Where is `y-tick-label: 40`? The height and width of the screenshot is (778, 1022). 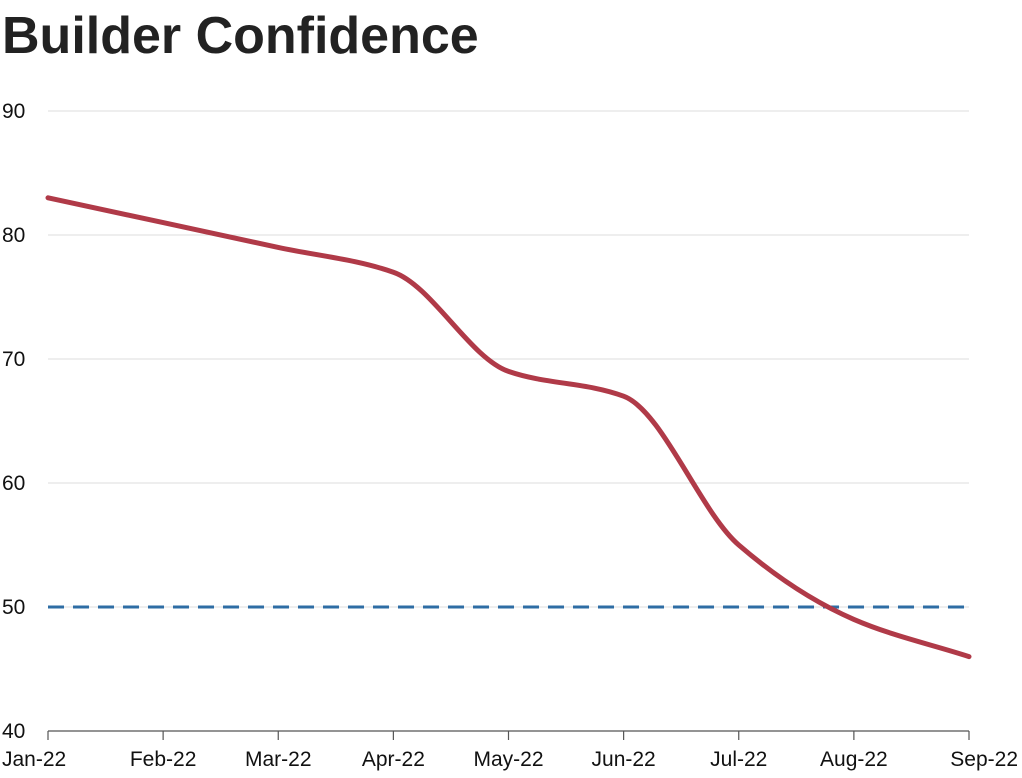
y-tick-label: 40 is located at coordinates (13, 731).